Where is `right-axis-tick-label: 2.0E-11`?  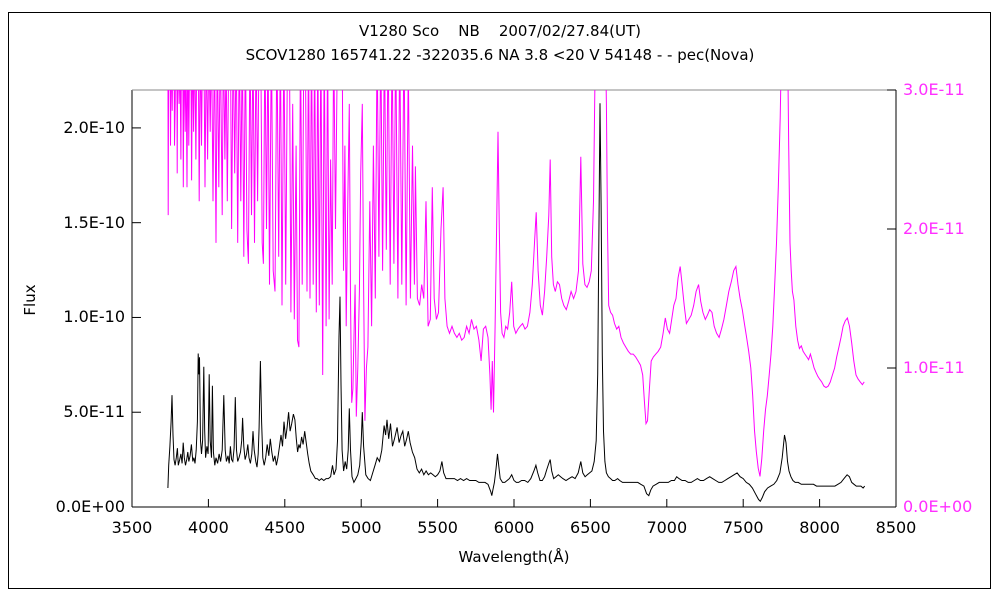
right-axis-tick-label: 2.0E-11 is located at coordinates (934, 228).